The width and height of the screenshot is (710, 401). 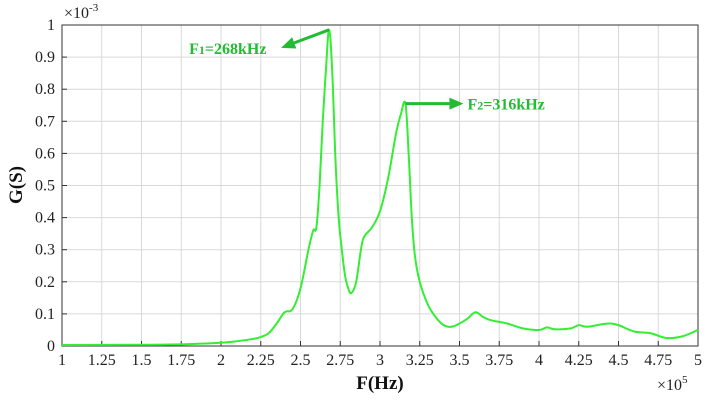 I want to click on annotations: F1=268kHz F2=316kHz, so click(x=367, y=71).